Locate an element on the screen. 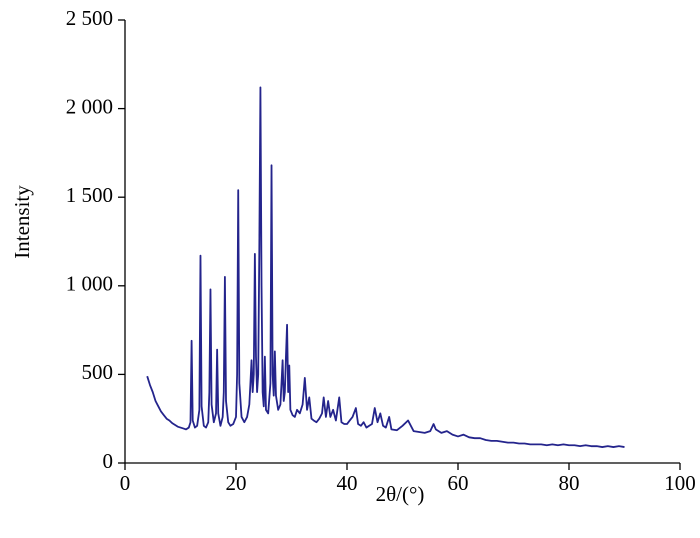 The height and width of the screenshot is (538, 700). x-tick-label: 0 is located at coordinates (125, 483).